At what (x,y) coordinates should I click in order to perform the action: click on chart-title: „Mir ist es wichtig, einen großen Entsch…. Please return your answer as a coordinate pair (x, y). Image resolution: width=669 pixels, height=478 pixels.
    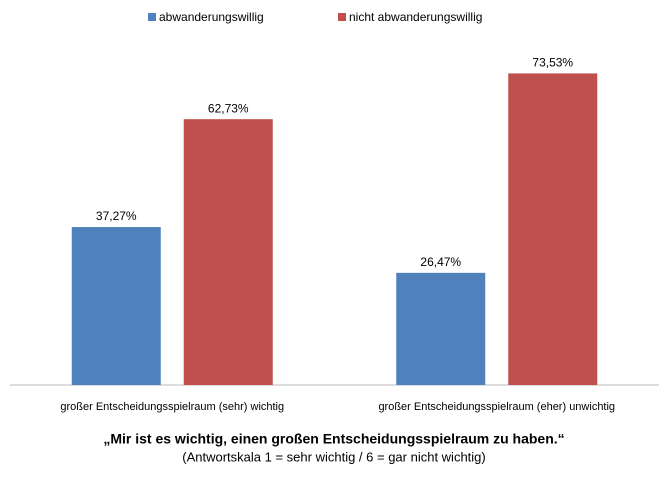
    Looking at the image, I should click on (333, 439).